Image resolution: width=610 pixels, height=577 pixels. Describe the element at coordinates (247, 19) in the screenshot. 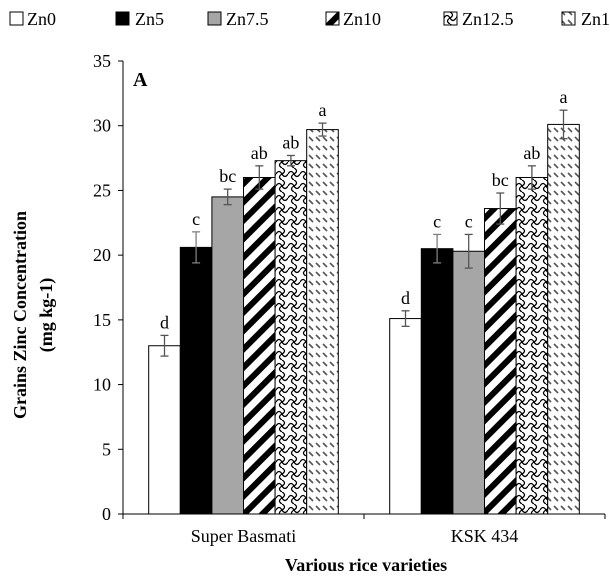

I see `legend-label: Zn7.5` at that location.